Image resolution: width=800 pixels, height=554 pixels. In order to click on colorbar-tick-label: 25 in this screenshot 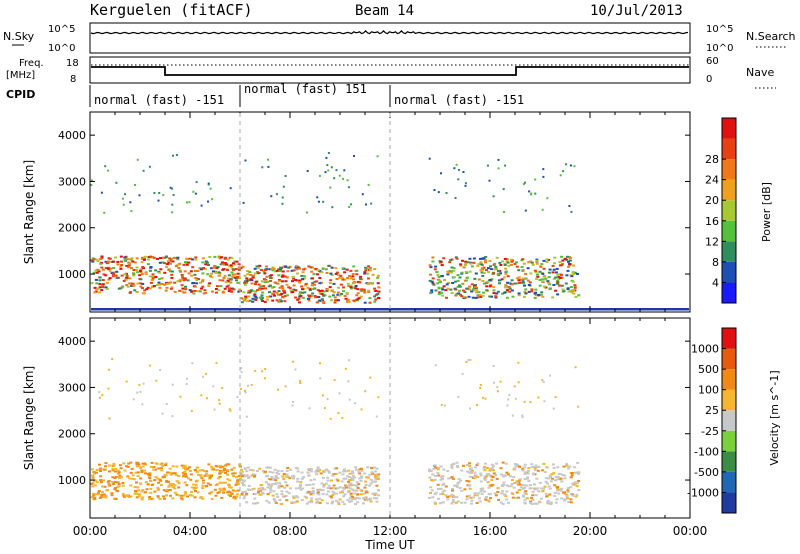, I will do `click(712, 410)`.